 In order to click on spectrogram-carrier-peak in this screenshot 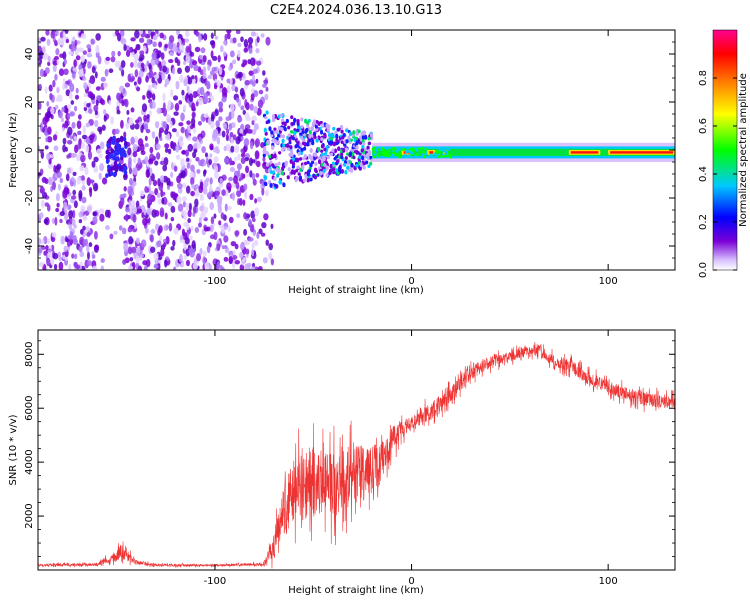, I will do `click(642, 152)`.